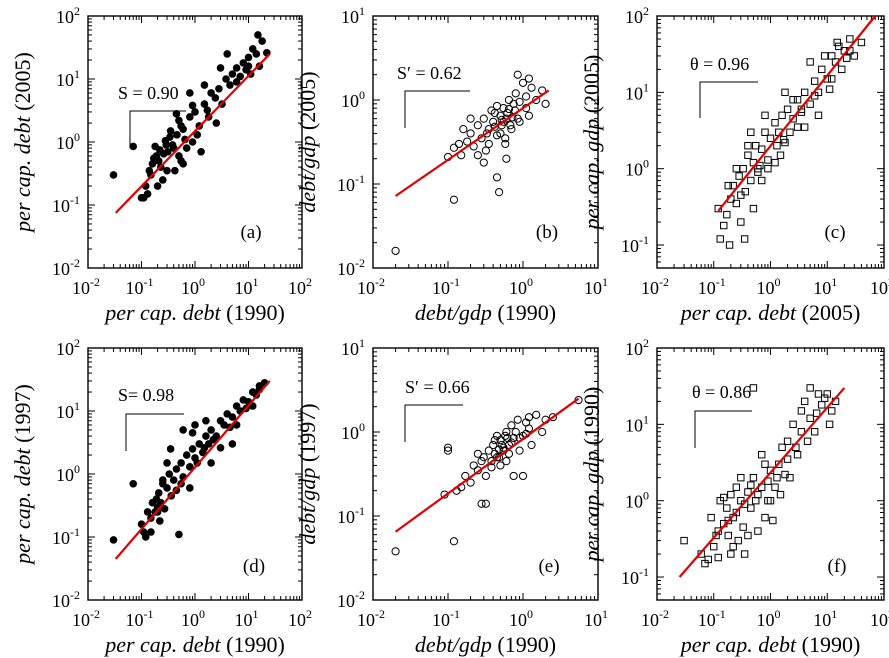 This screenshot has height=658, width=889. What do you see at coordinates (548, 566) in the screenshot?
I see `panel-label: (e)` at bounding box center [548, 566].